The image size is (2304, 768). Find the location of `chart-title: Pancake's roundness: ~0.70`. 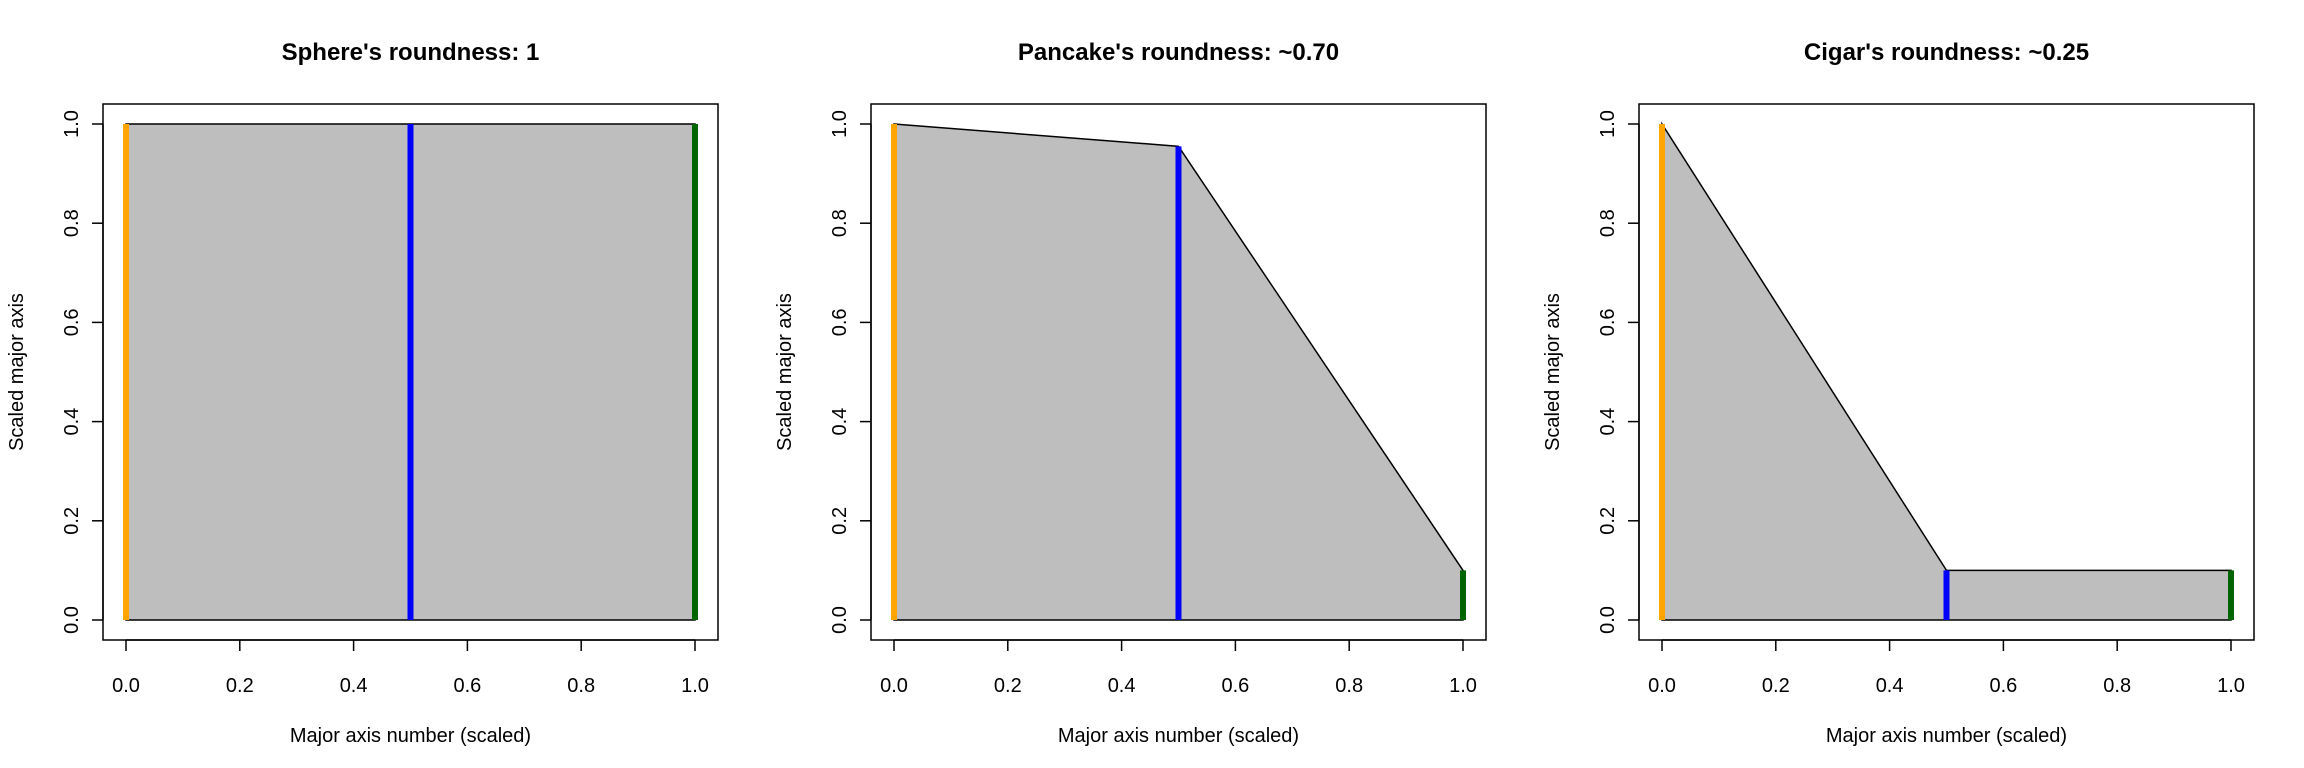

chart-title: Pancake's roundness: ~0.70 is located at coordinates (1178, 52).